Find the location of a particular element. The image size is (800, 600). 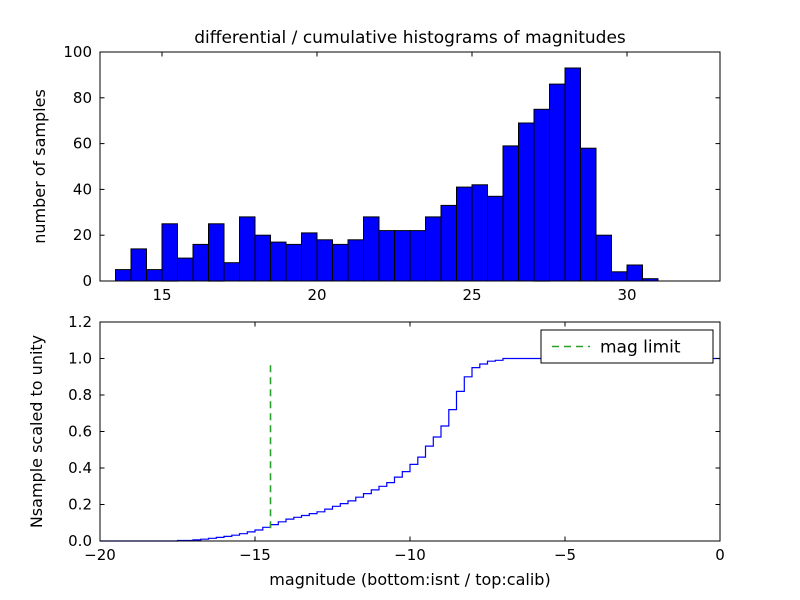

y-tick-label: 80 is located at coordinates (82, 98).